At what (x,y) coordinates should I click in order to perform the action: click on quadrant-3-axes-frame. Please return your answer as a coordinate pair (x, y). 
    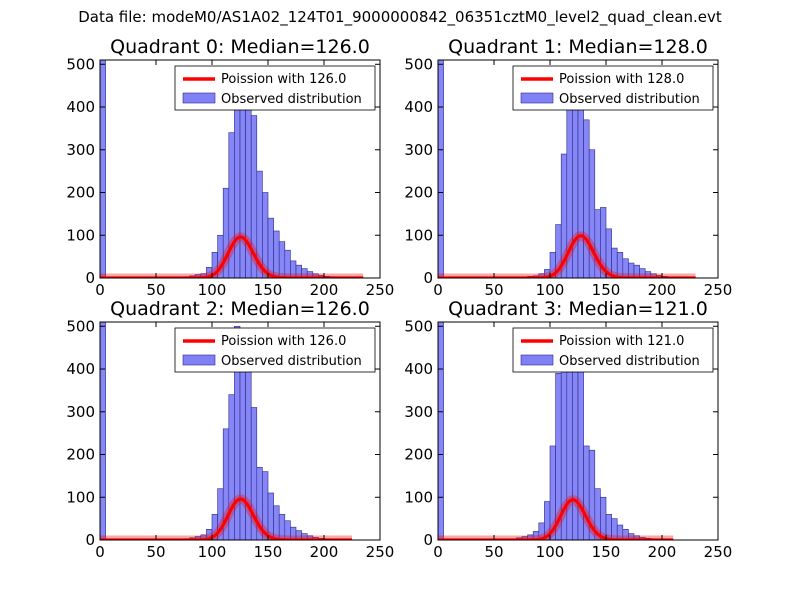
    Looking at the image, I should click on (578, 431).